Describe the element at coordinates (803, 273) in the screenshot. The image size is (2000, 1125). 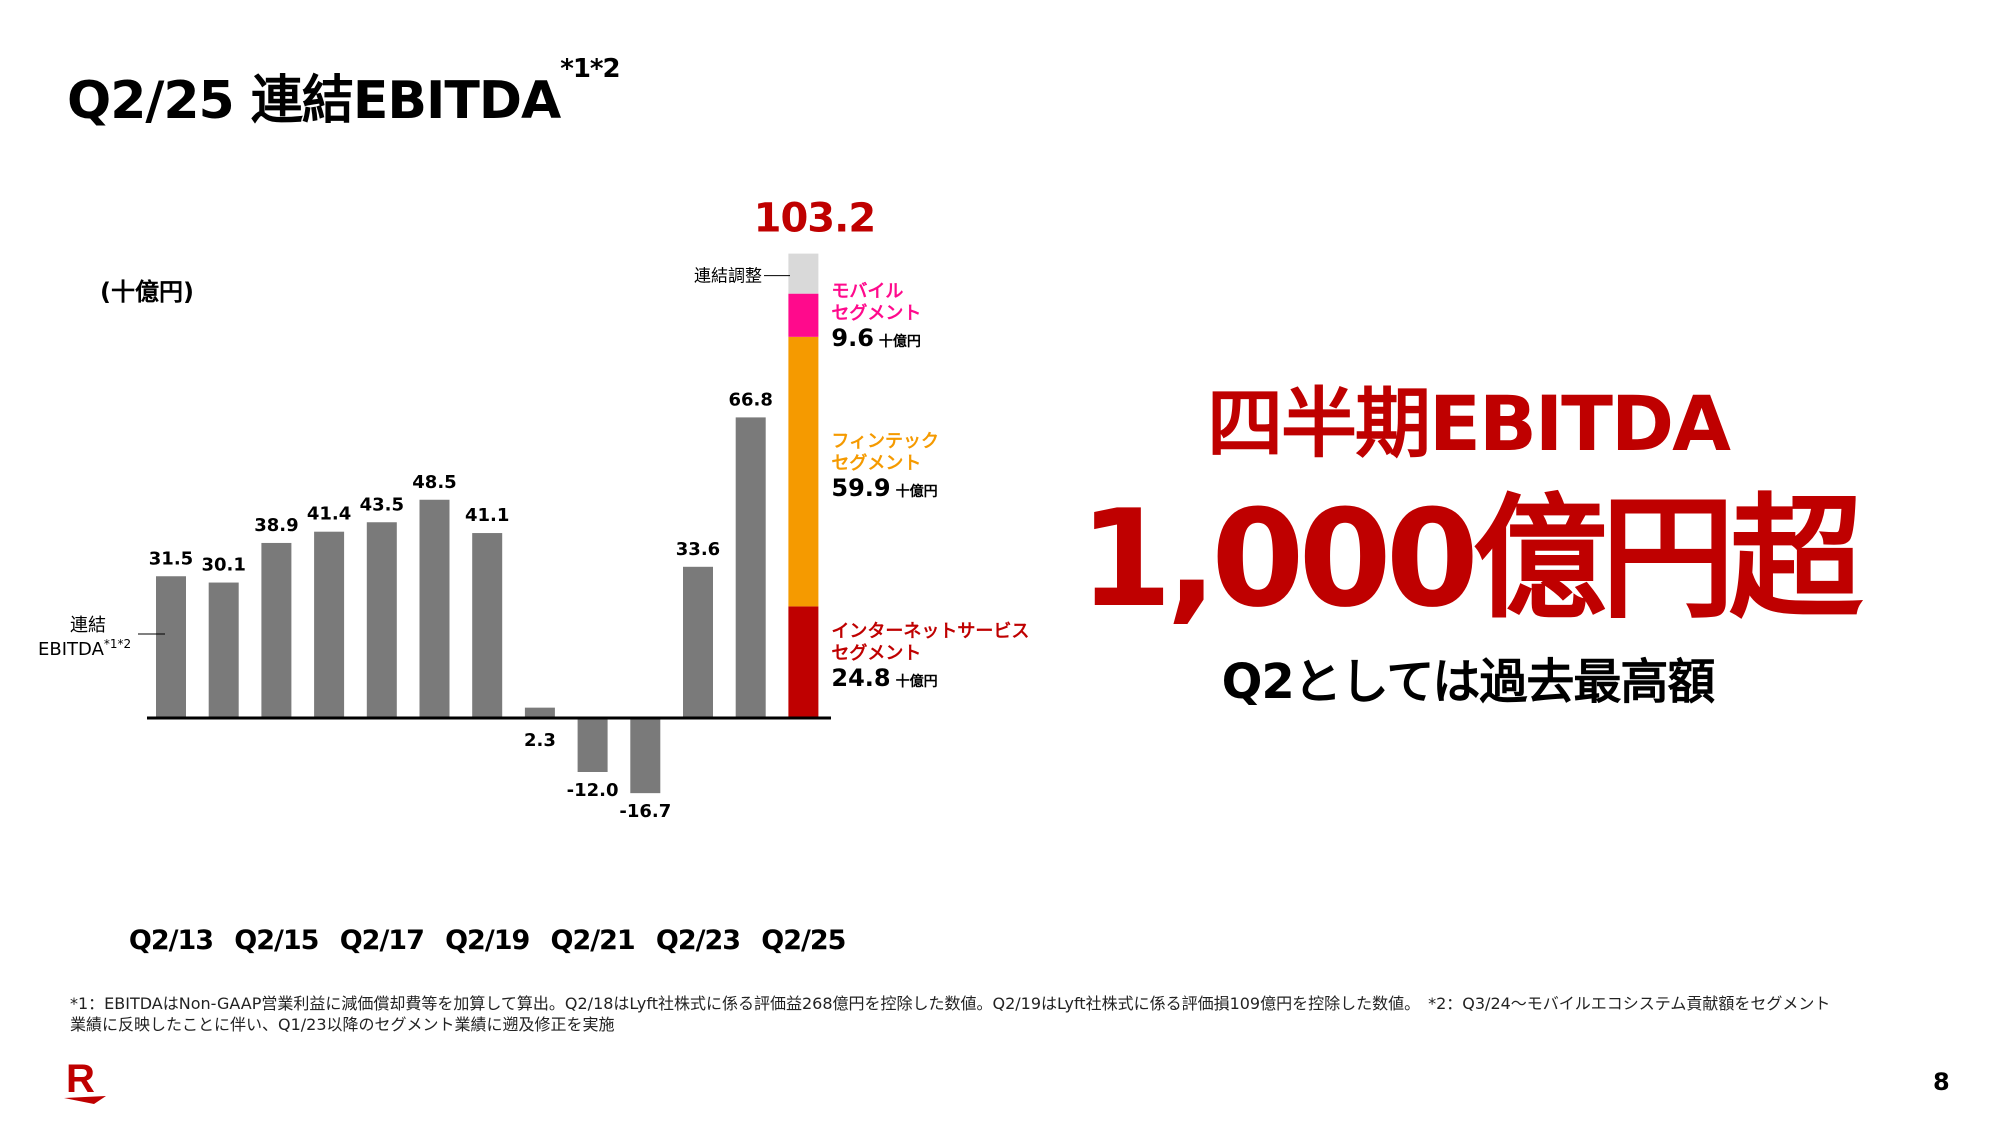
I see `stack-segment-adjustment` at that location.